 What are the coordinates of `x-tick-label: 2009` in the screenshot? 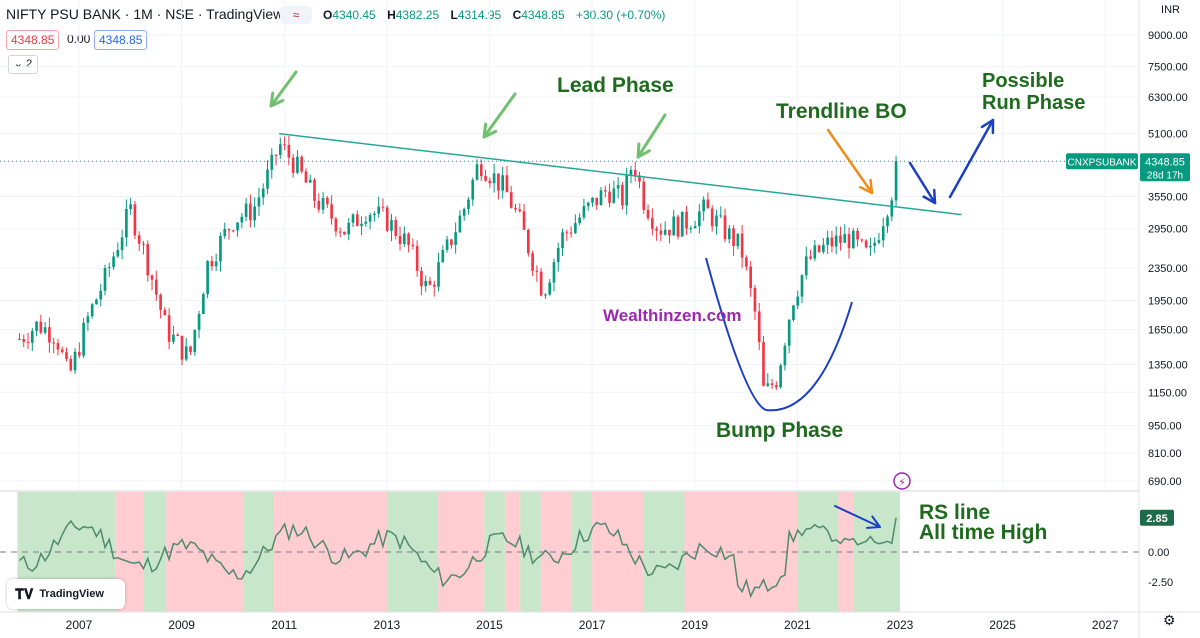 It's located at (181, 625).